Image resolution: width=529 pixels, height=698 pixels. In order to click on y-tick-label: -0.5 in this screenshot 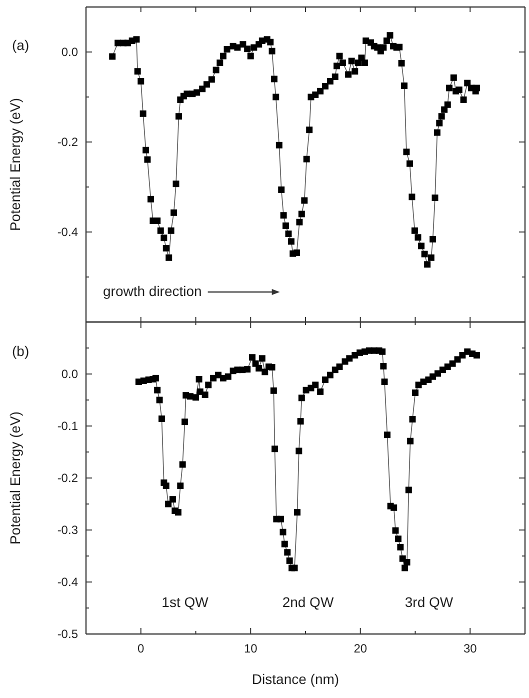, I will do `click(67, 633)`.